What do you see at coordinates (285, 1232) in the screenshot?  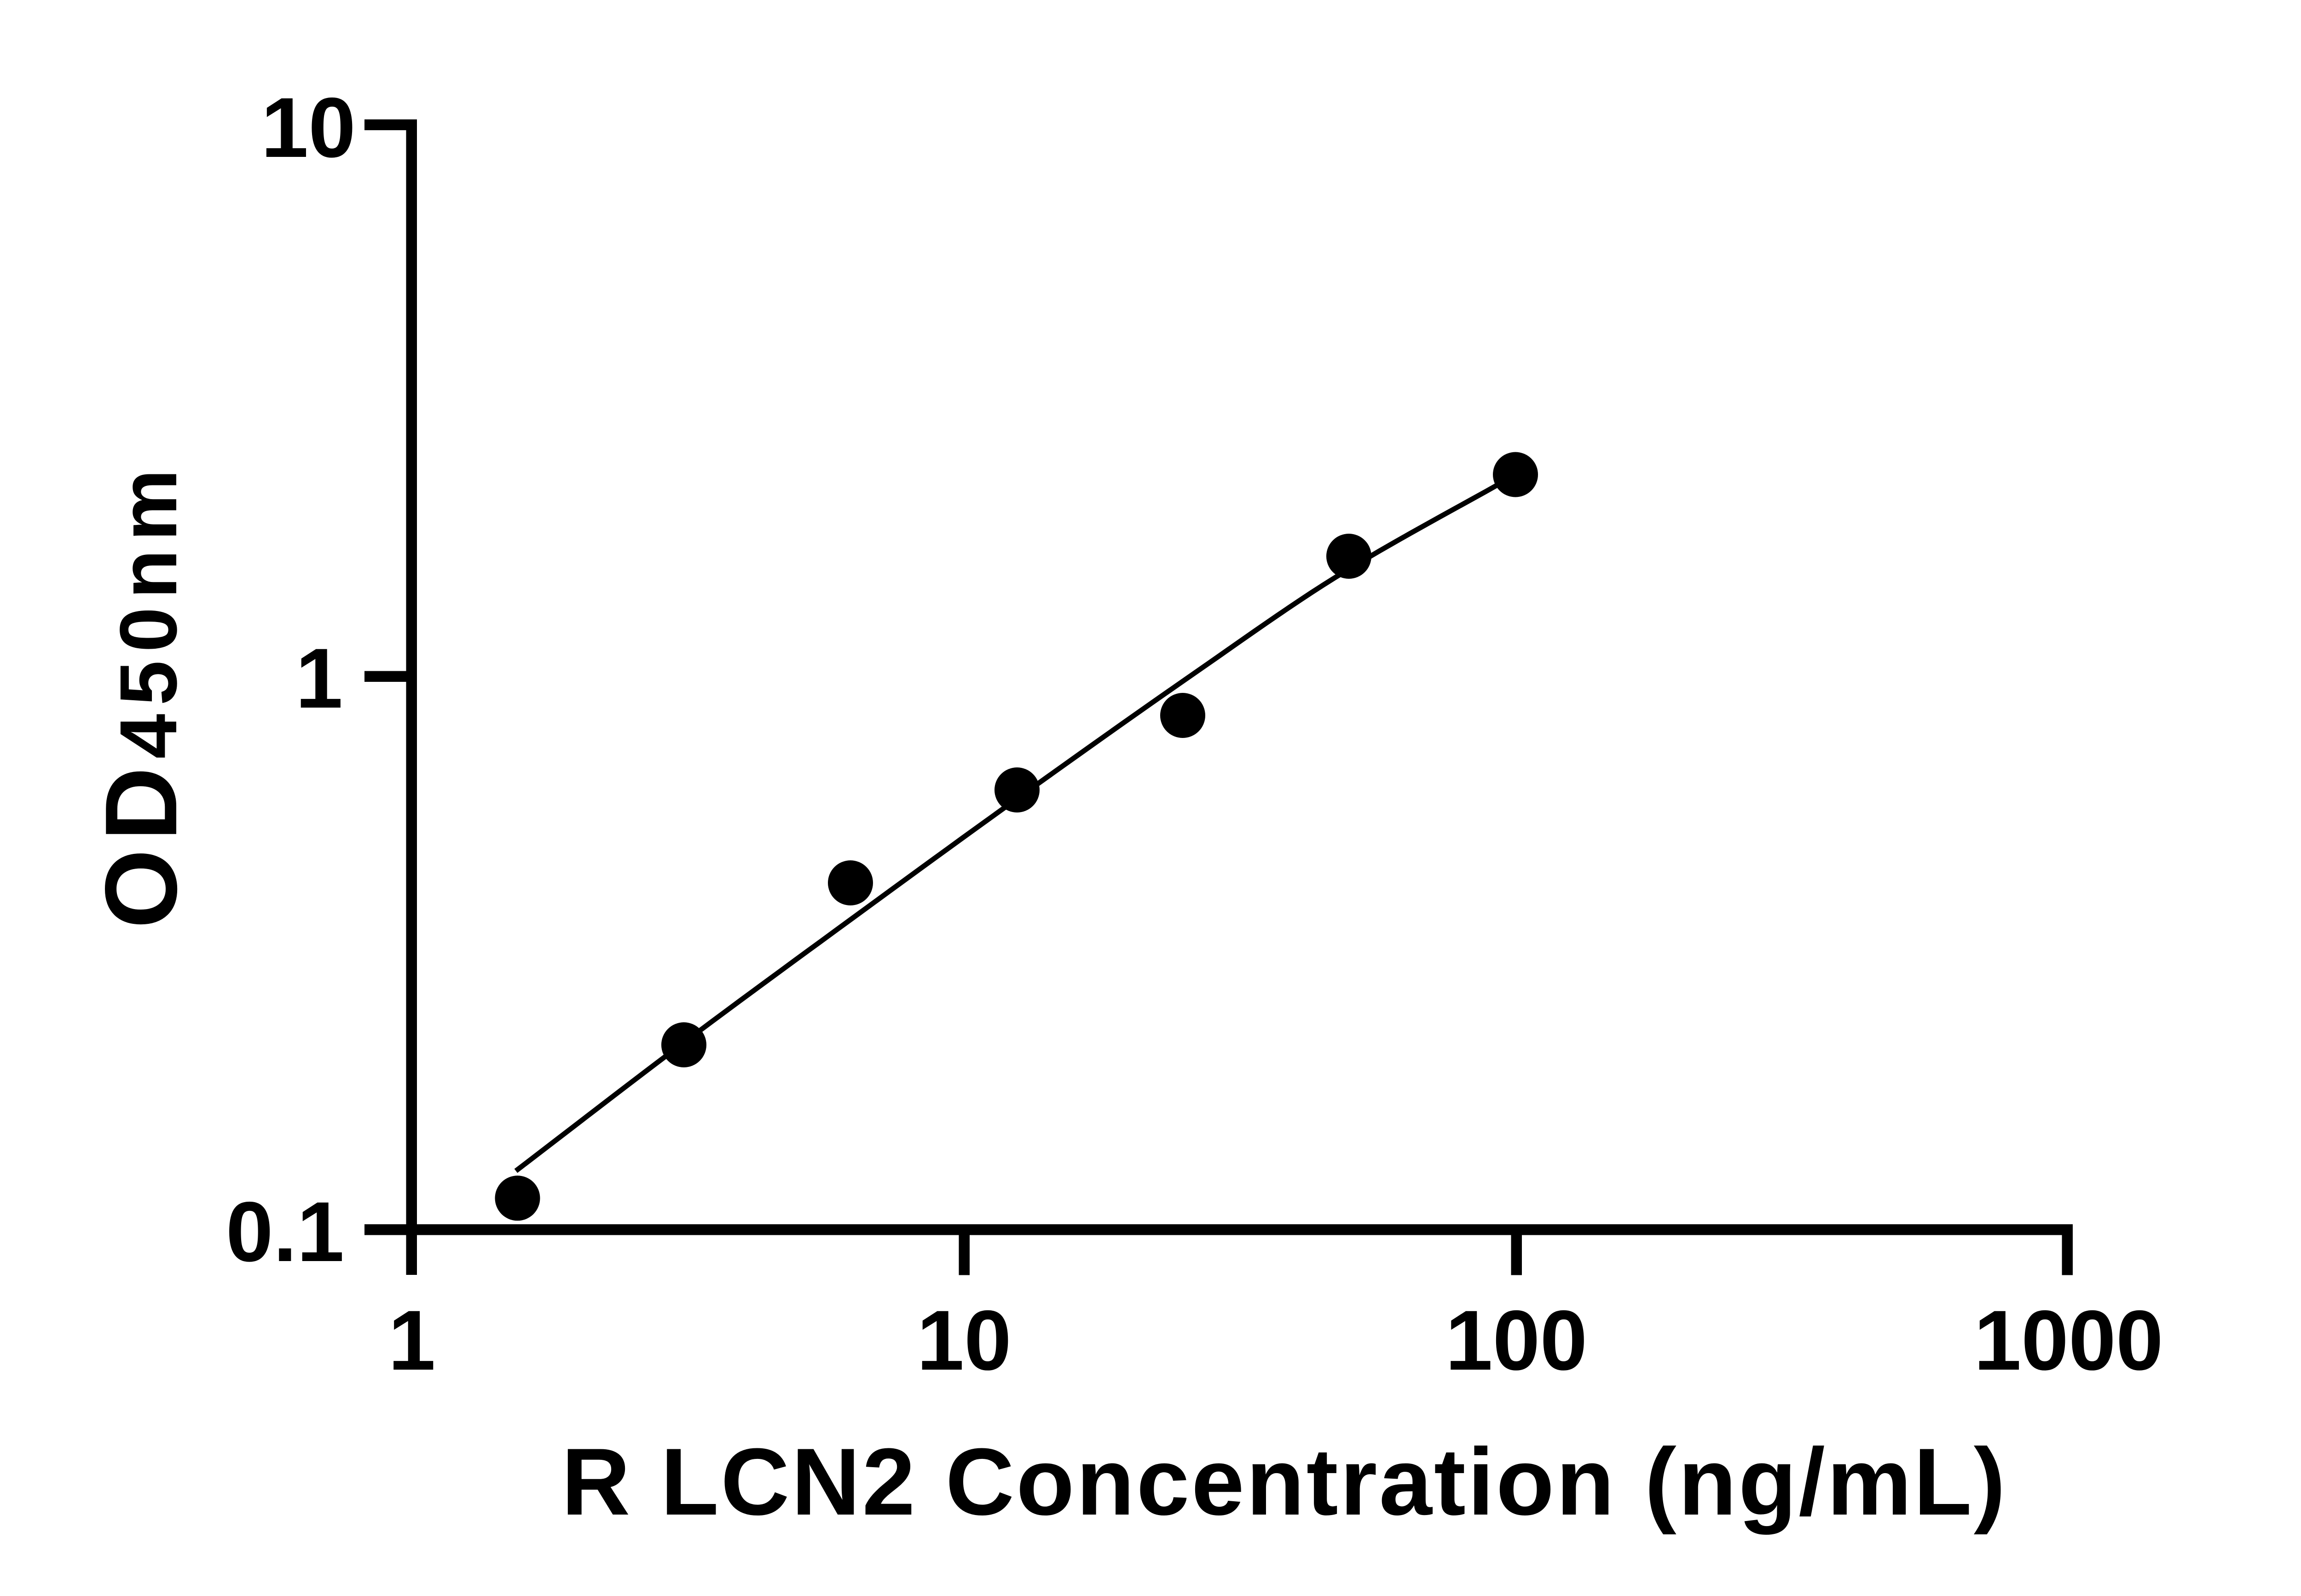 I see `svg-text: 0.1` at bounding box center [285, 1232].